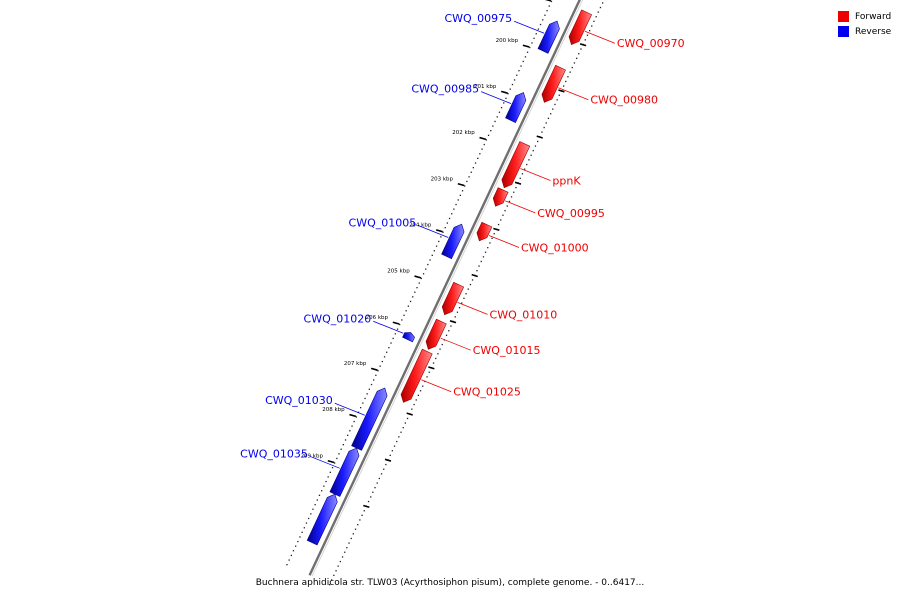 This screenshot has height=600, width=900. What do you see at coordinates (445, 89) in the screenshot?
I see `gene-label: CWQ_00985` at bounding box center [445, 89].